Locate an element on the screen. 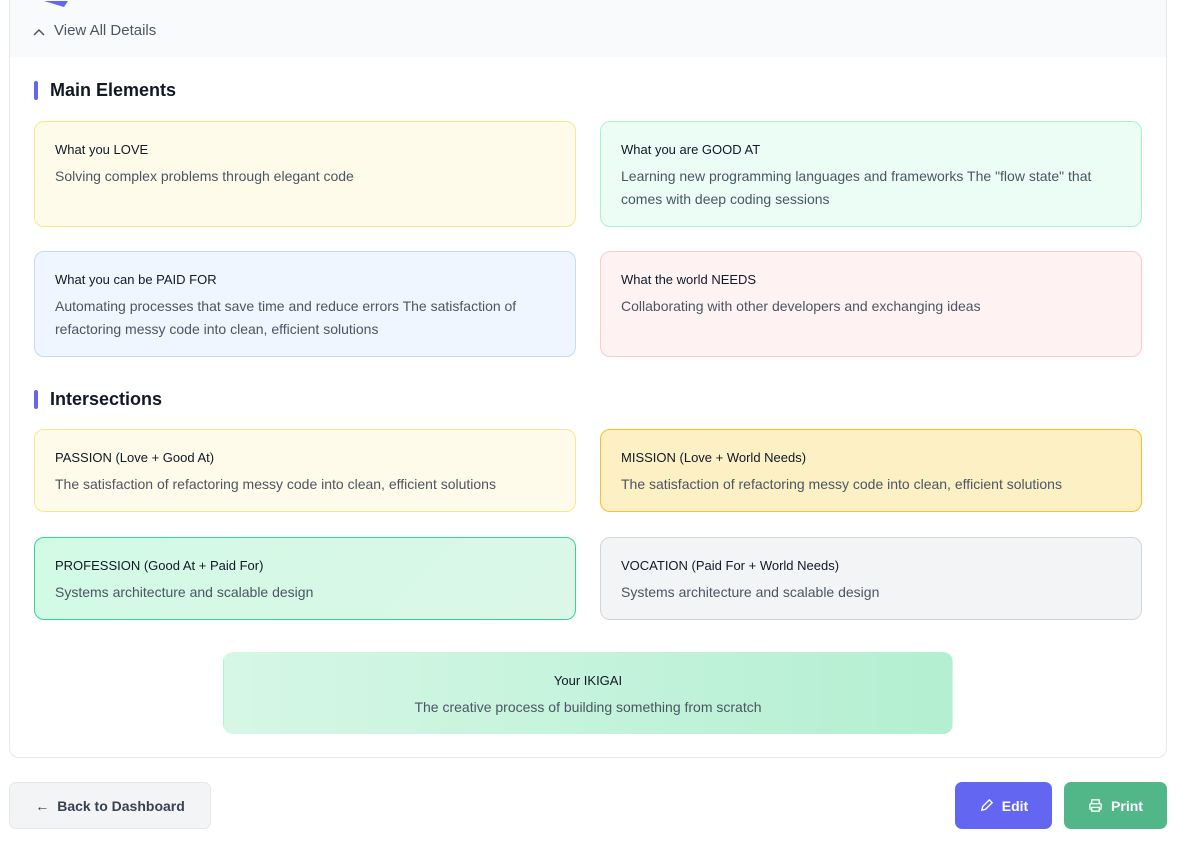 The height and width of the screenshot is (842, 1194). toggle-label: View All Details is located at coordinates (105, 30).